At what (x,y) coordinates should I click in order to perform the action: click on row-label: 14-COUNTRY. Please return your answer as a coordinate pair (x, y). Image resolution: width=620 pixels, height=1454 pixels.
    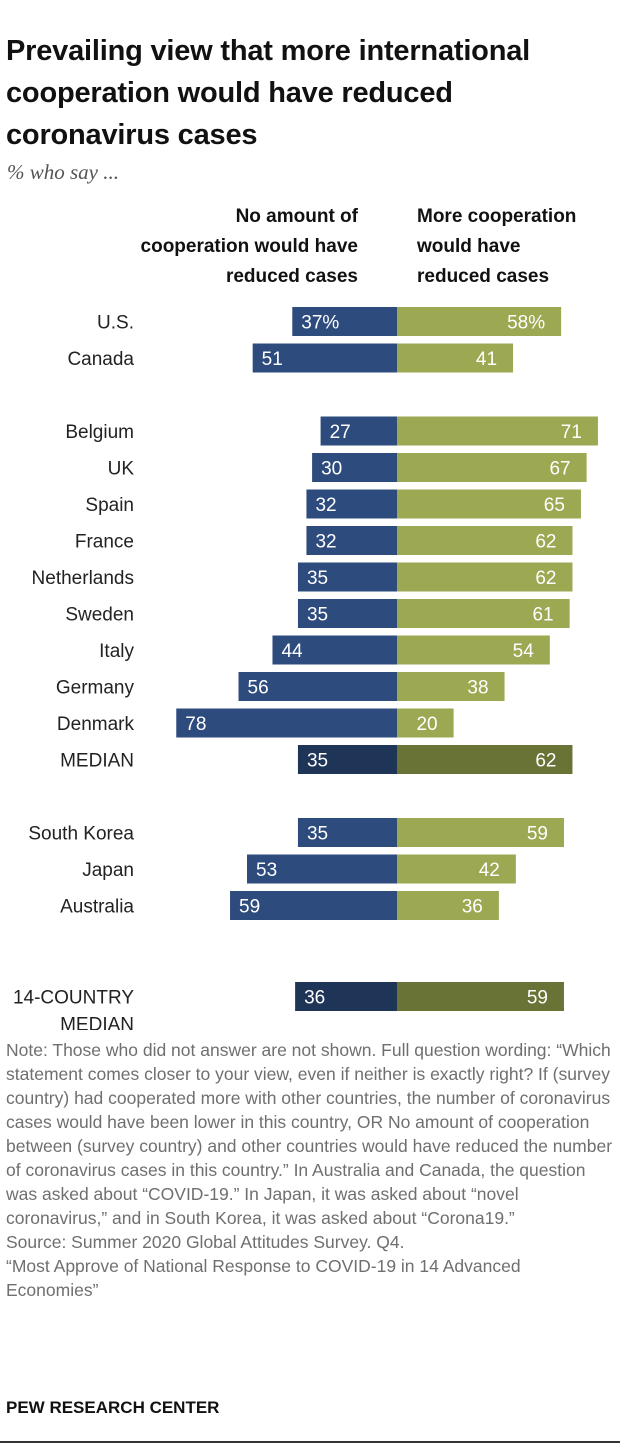
    Looking at the image, I should click on (73, 998).